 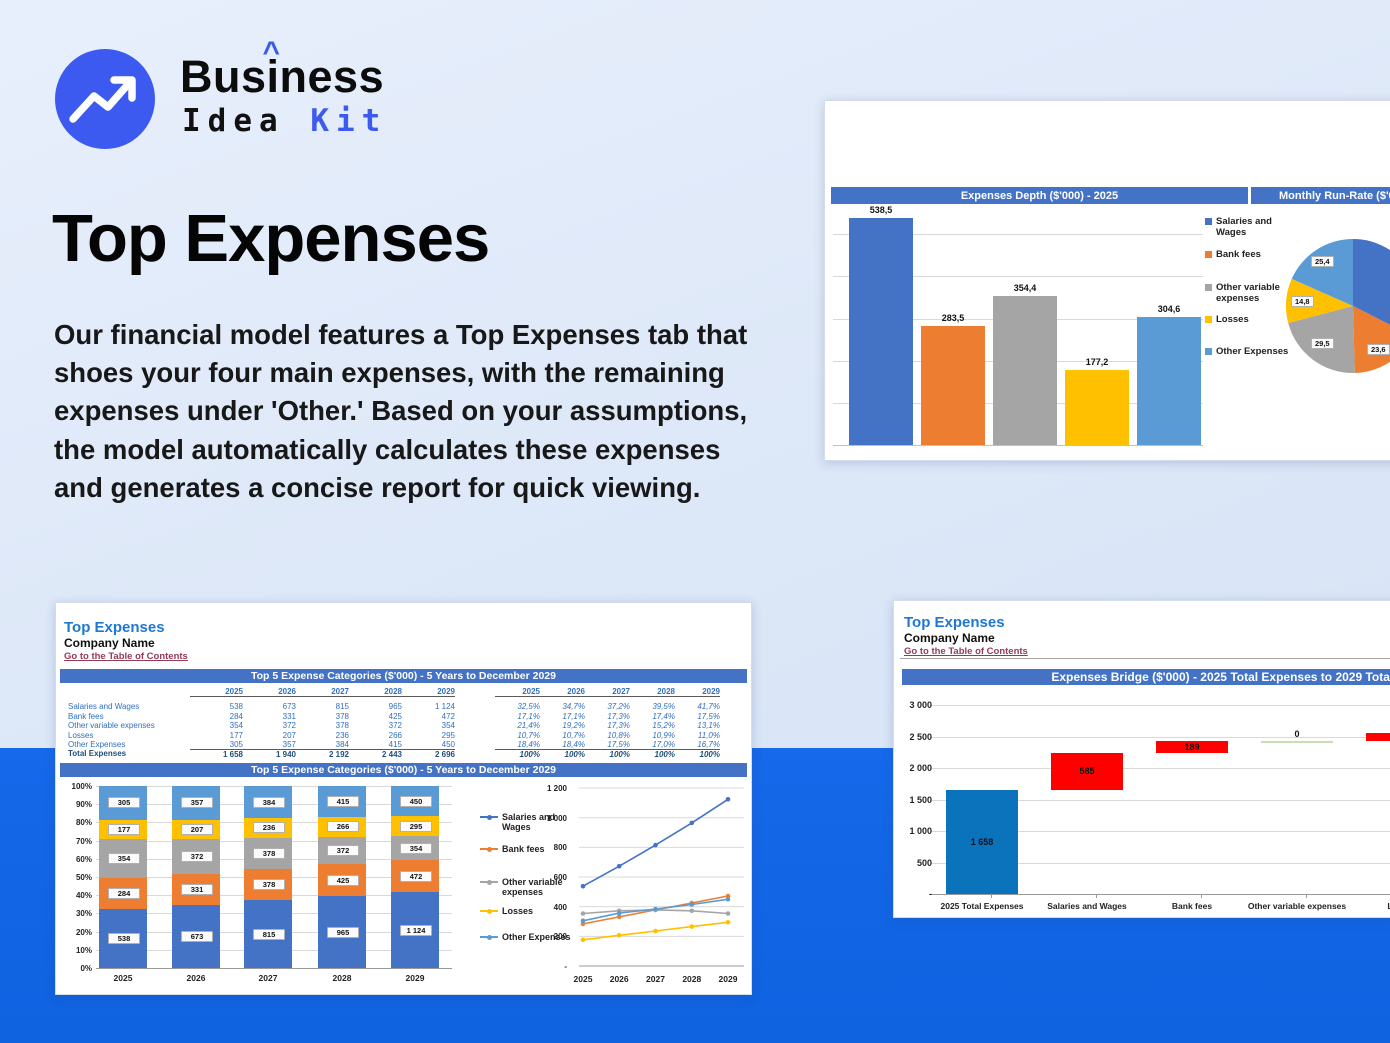 I want to click on x-tick-label: 2025, so click(x=583, y=979).